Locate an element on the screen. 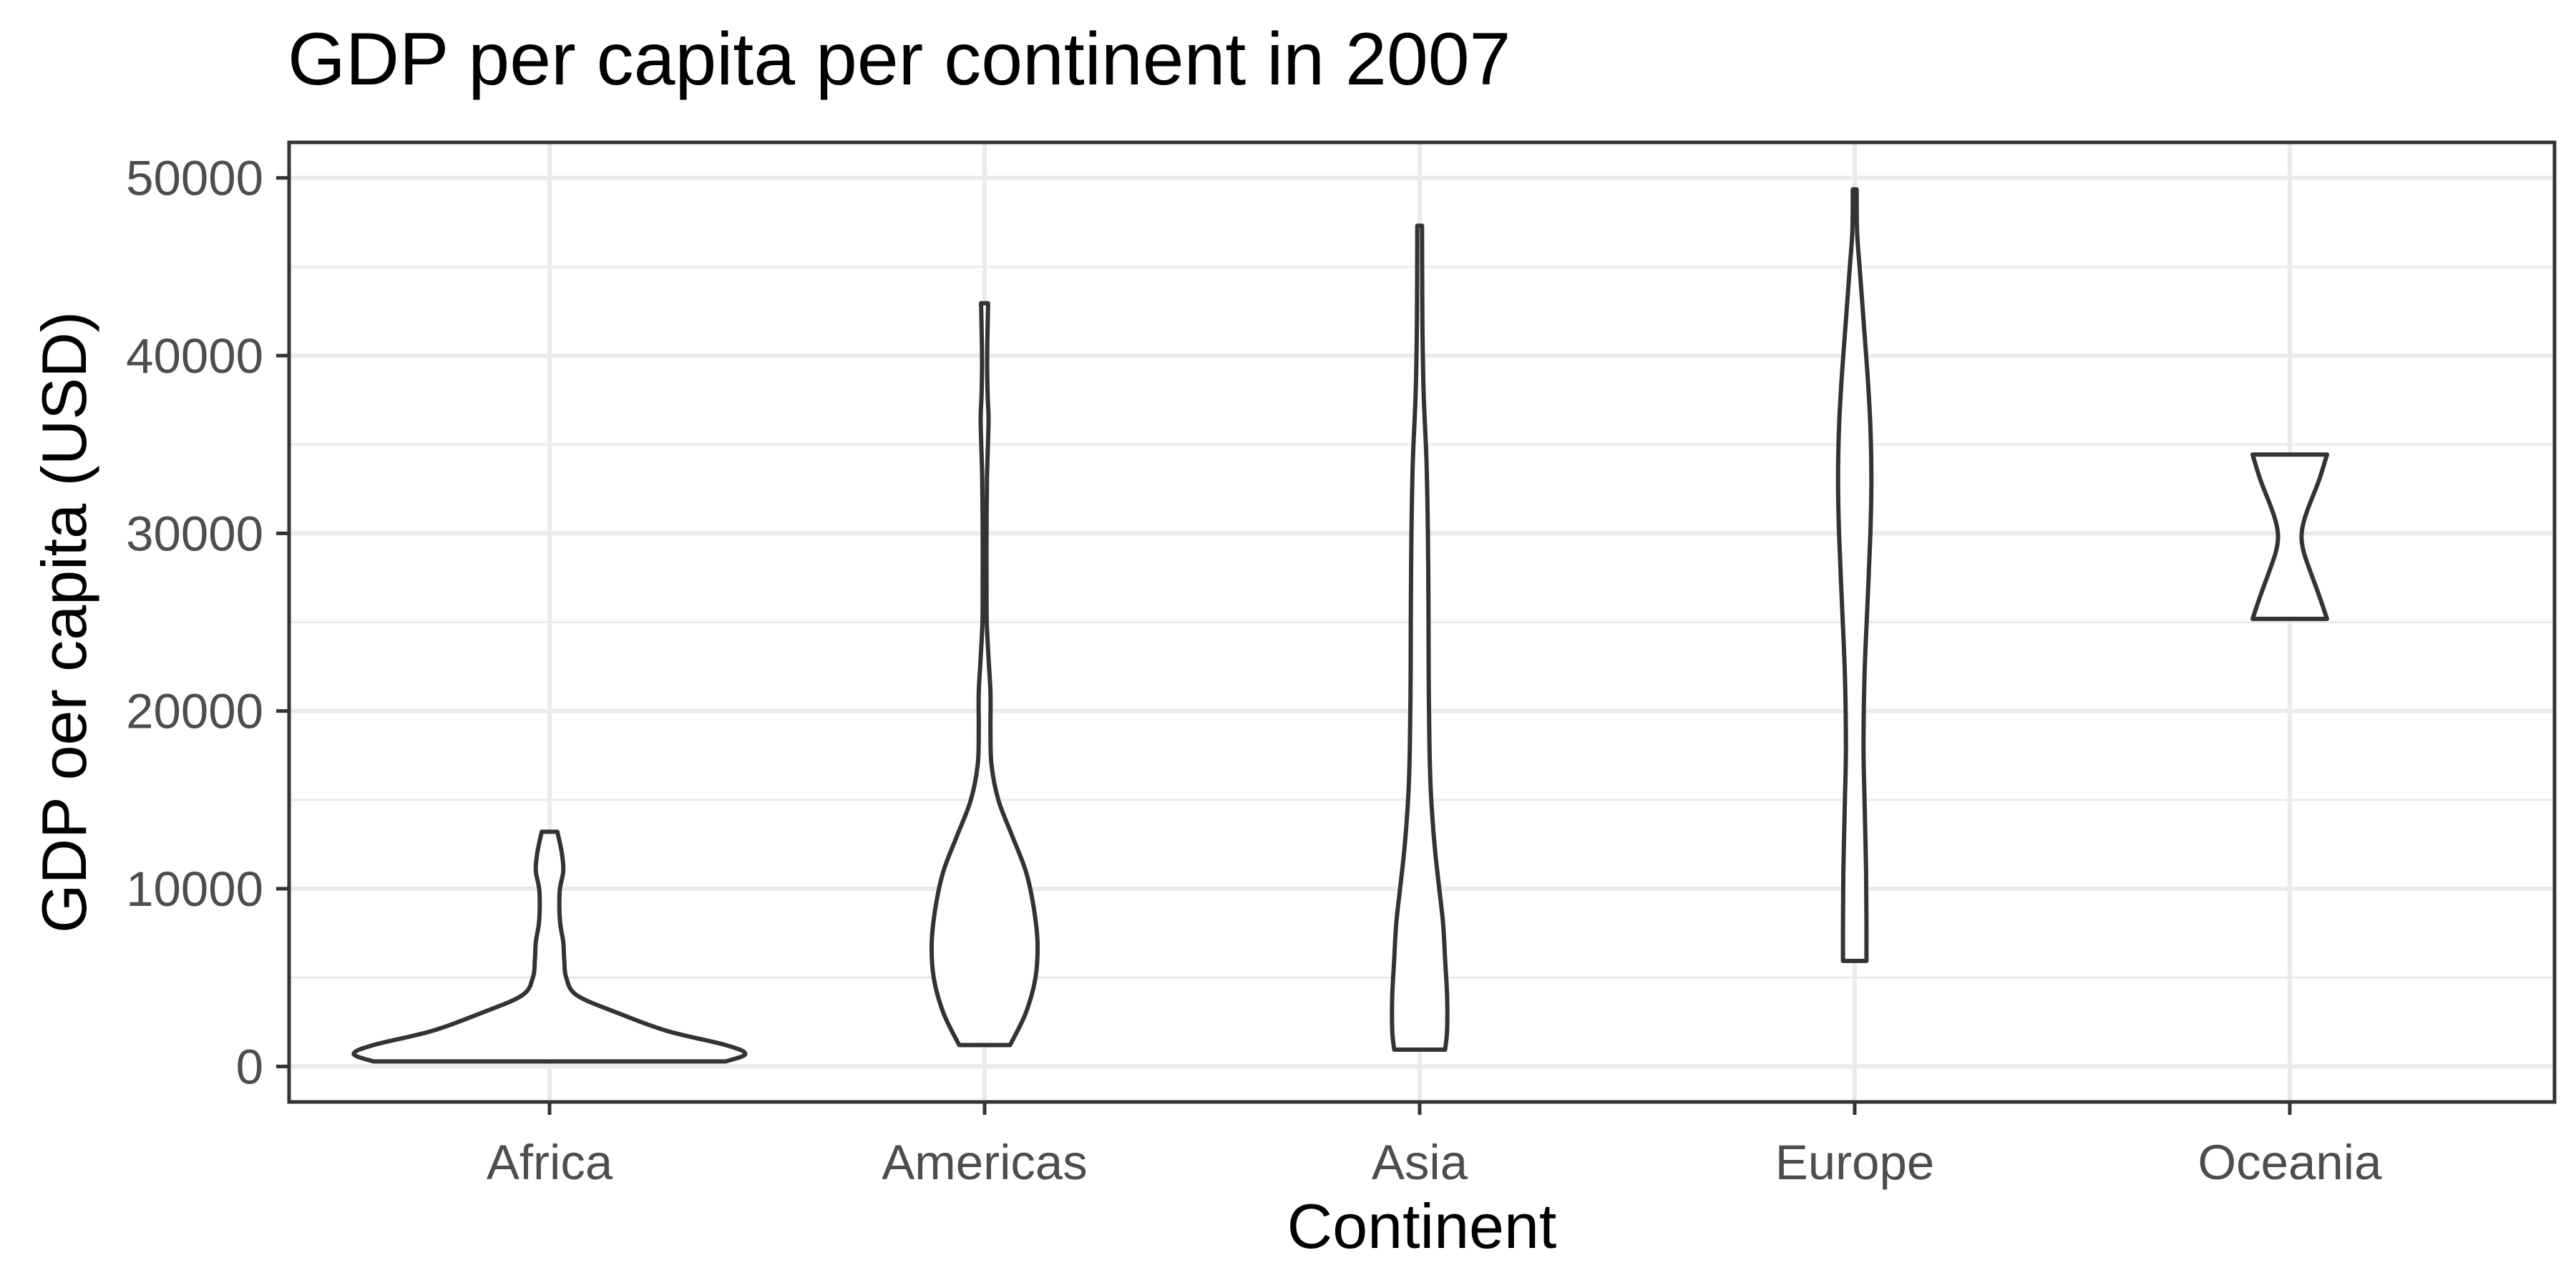 This screenshot has width=2576, height=1288. x-tick-label: Asia is located at coordinates (1420, 1162).